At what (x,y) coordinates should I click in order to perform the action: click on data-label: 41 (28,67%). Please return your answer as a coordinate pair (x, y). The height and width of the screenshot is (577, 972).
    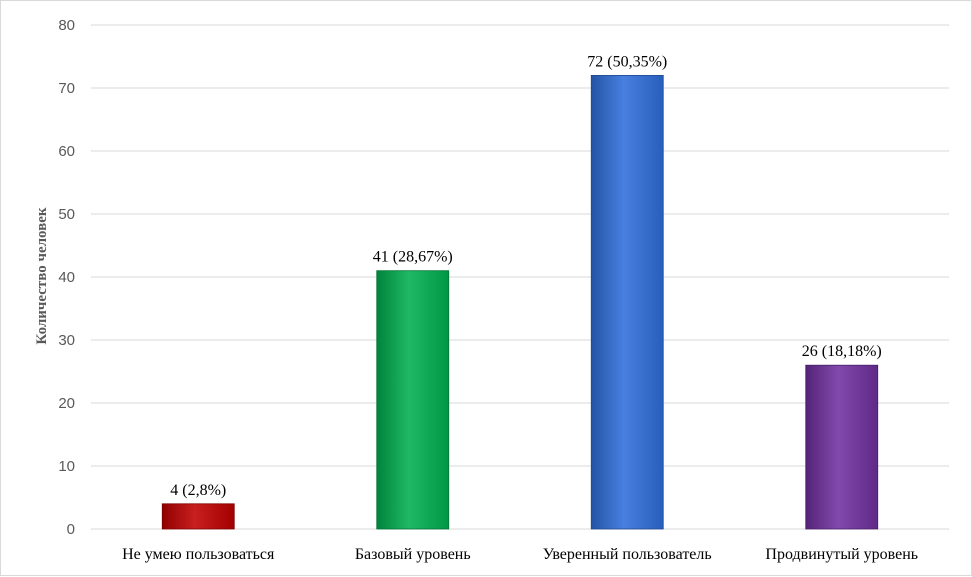
    Looking at the image, I should click on (413, 257).